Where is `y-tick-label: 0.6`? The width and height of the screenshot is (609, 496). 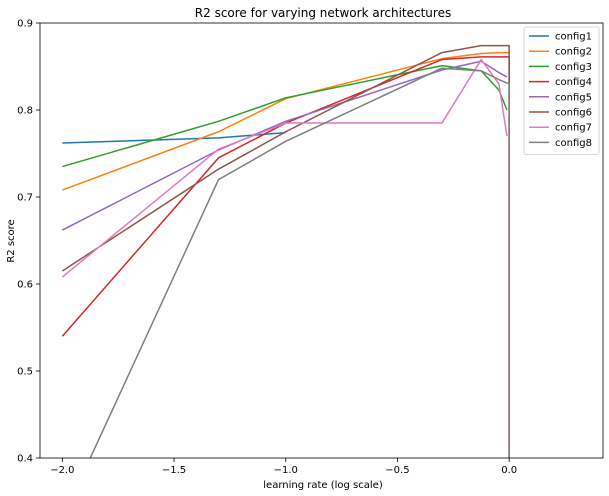 y-tick-label: 0.6 is located at coordinates (25, 285).